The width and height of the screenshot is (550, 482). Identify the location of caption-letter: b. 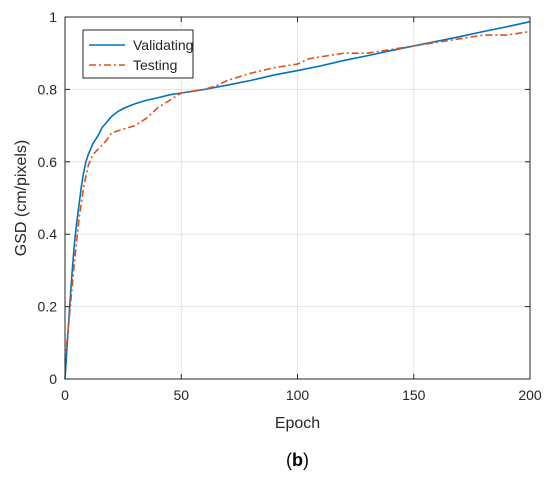
(297, 460).